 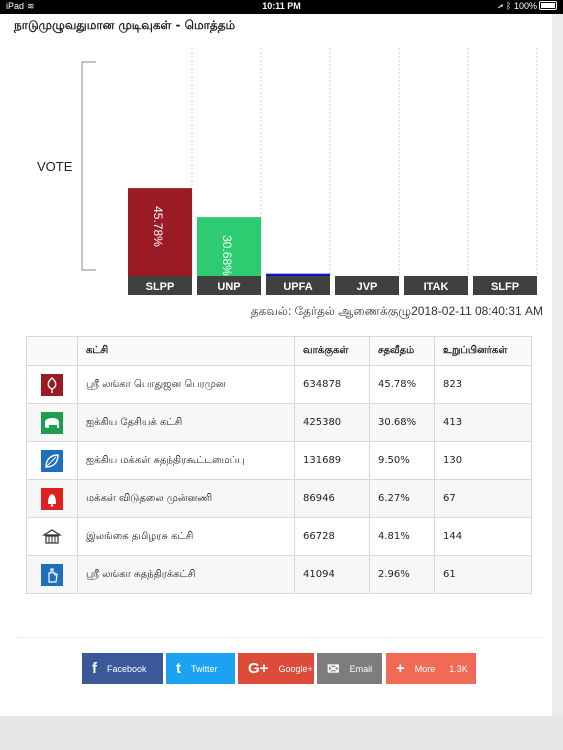 What do you see at coordinates (458, 668) in the screenshot?
I see `share-count: 1.3K` at bounding box center [458, 668].